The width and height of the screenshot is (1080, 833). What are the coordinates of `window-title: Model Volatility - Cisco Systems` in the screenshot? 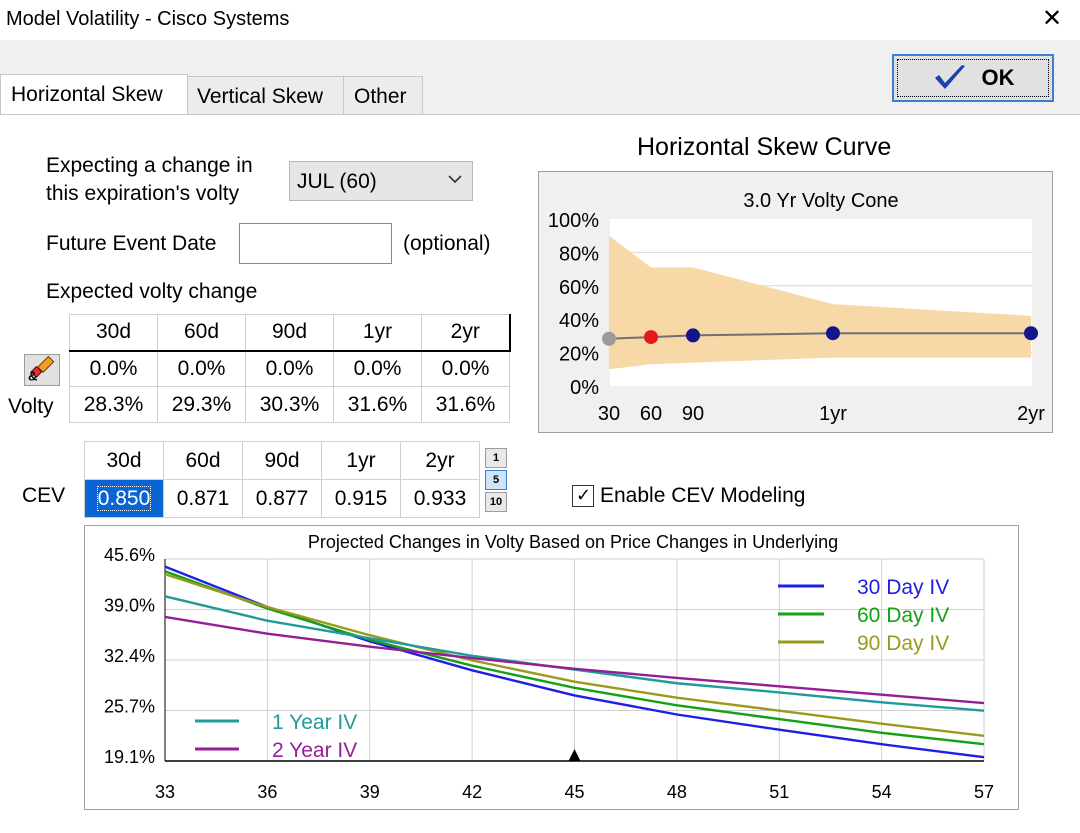 It's located at (148, 19).